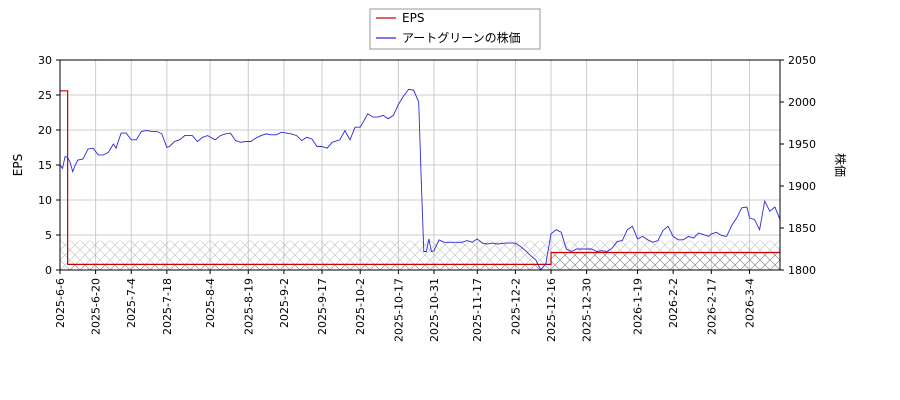  I want to click on x-tick-label: 2025-7-18, so click(167, 306).